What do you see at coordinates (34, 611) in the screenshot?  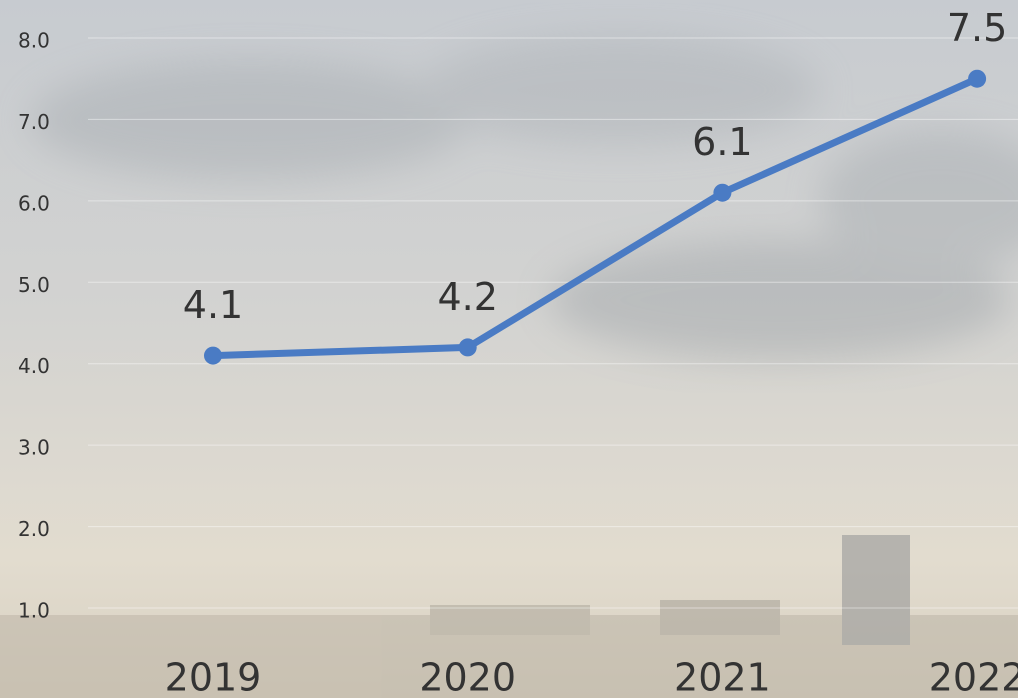 I see `y-tick-label: 1.0` at bounding box center [34, 611].